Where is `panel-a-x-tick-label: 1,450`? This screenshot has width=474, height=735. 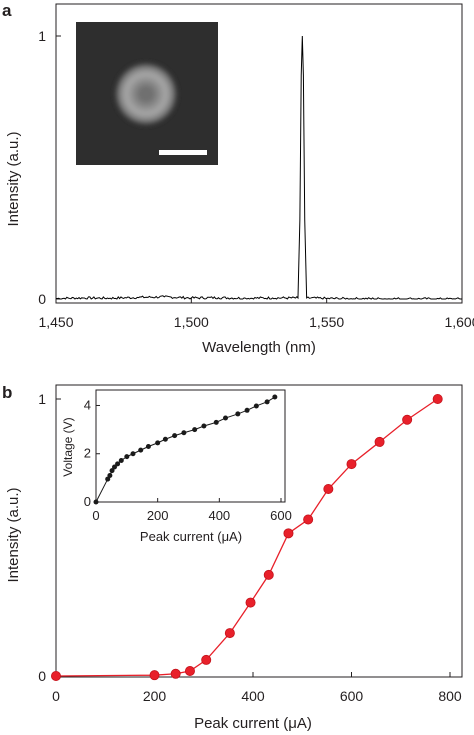 panel-a-x-tick-label: 1,450 is located at coordinates (55, 322).